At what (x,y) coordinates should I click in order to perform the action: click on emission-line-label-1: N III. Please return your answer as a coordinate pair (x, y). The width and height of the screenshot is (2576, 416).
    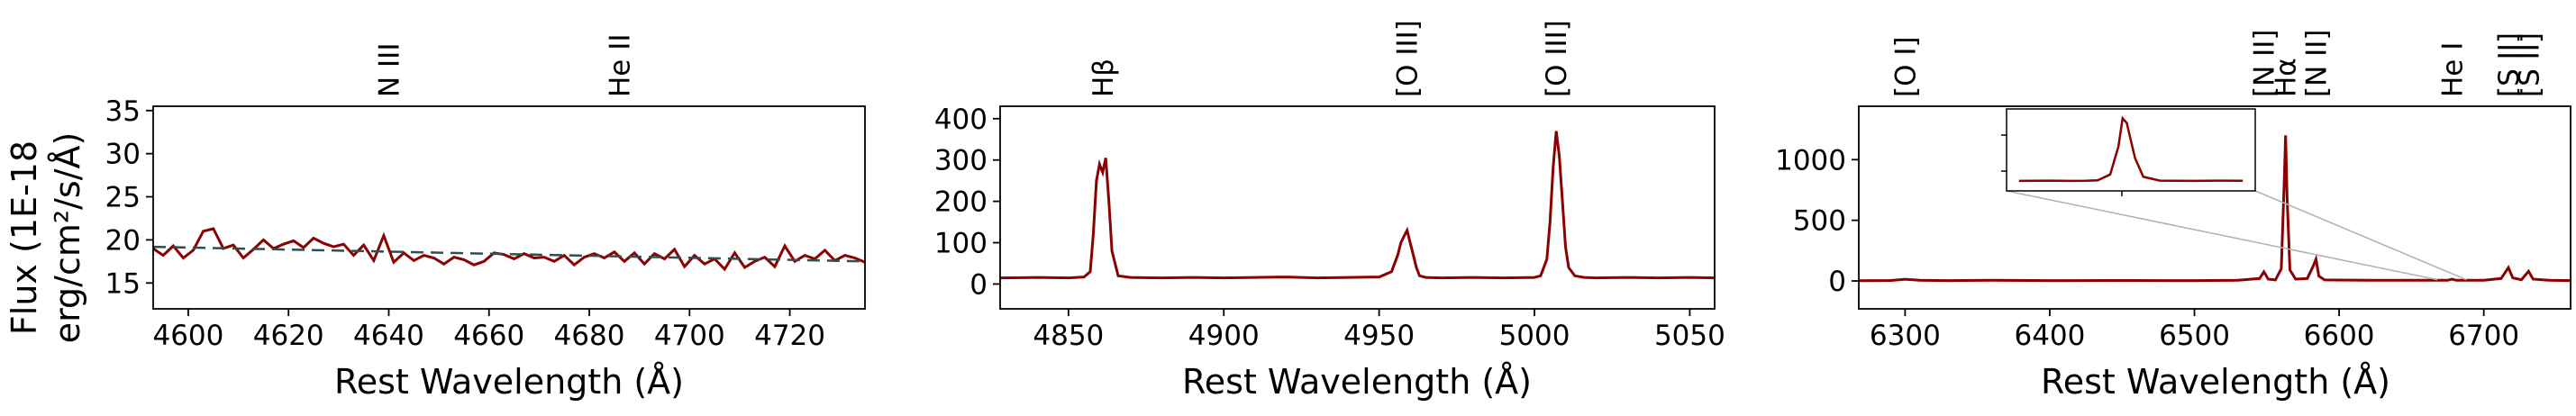
    Looking at the image, I should click on (390, 70).